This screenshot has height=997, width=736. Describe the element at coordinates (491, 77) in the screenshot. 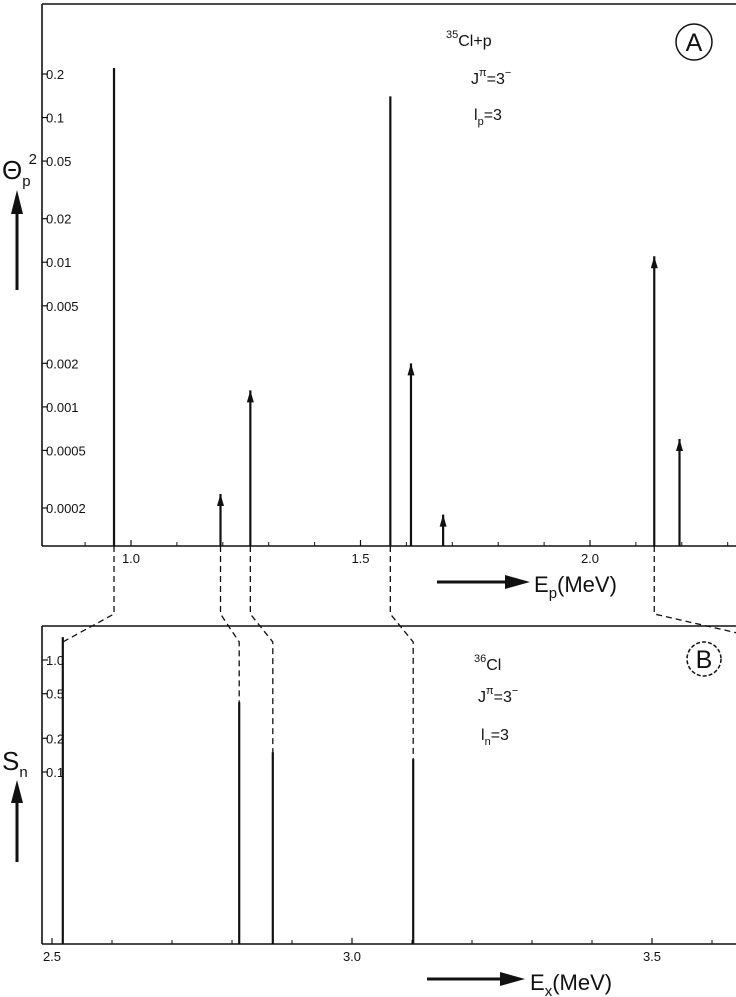

I see `panel-a-spin: Jπ=3−` at that location.